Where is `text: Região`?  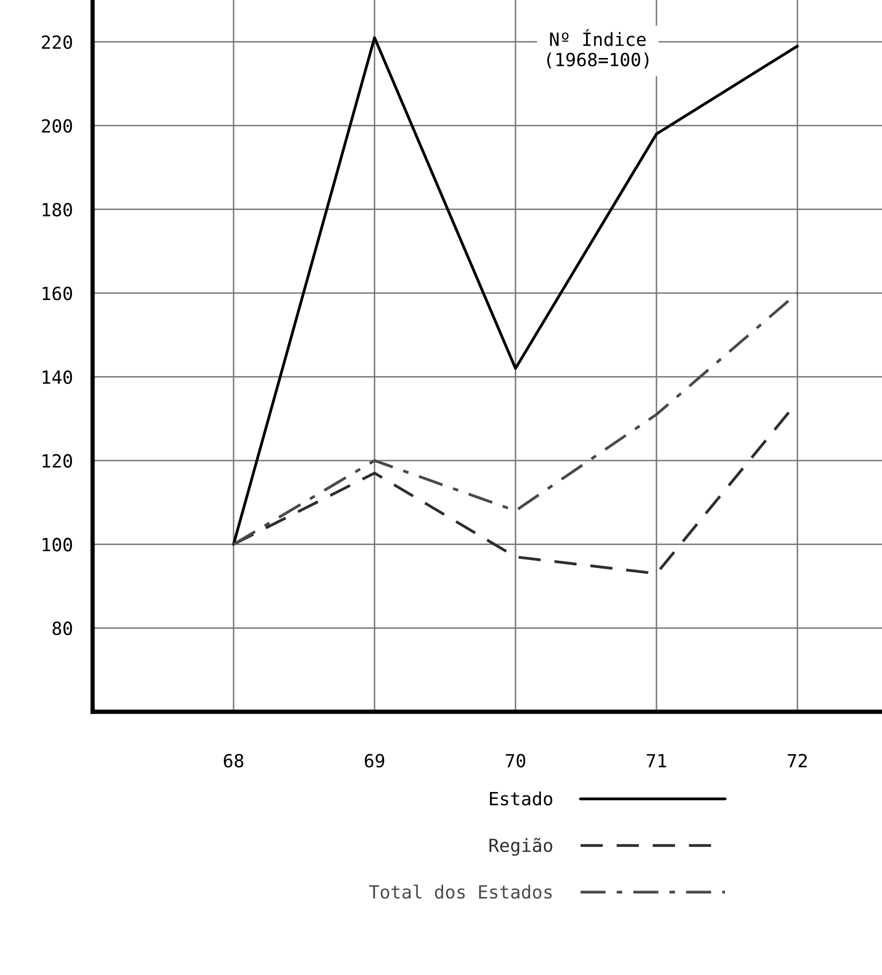
text: Região is located at coordinates (521, 847).